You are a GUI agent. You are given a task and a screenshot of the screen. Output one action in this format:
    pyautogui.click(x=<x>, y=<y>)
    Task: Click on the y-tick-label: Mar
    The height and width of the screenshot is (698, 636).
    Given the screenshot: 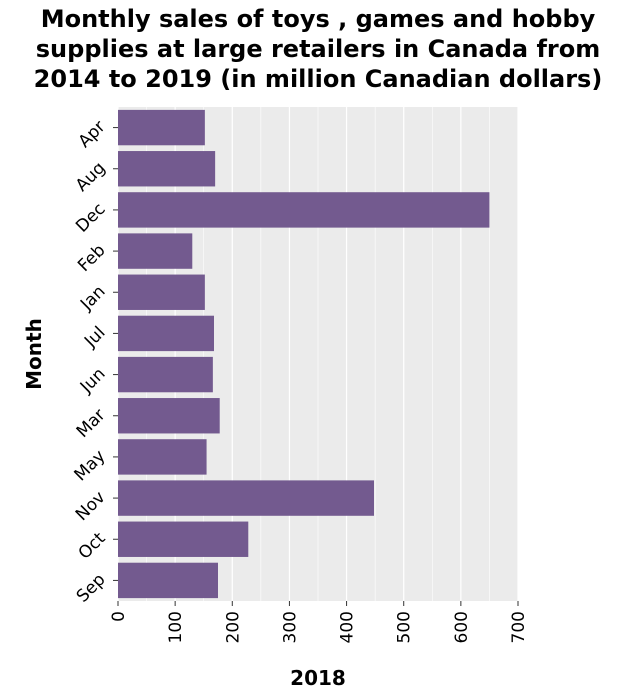 What is the action you would take?
    pyautogui.click(x=91, y=423)
    